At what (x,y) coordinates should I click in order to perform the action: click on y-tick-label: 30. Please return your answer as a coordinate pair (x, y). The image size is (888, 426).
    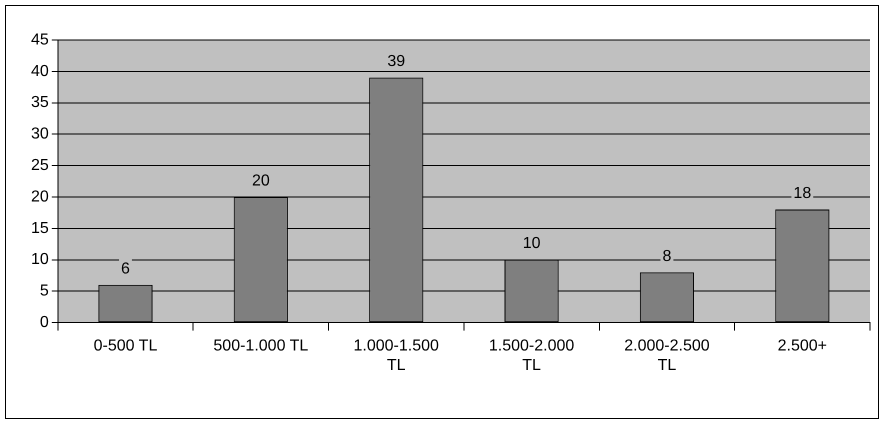
    Looking at the image, I should click on (40, 134).